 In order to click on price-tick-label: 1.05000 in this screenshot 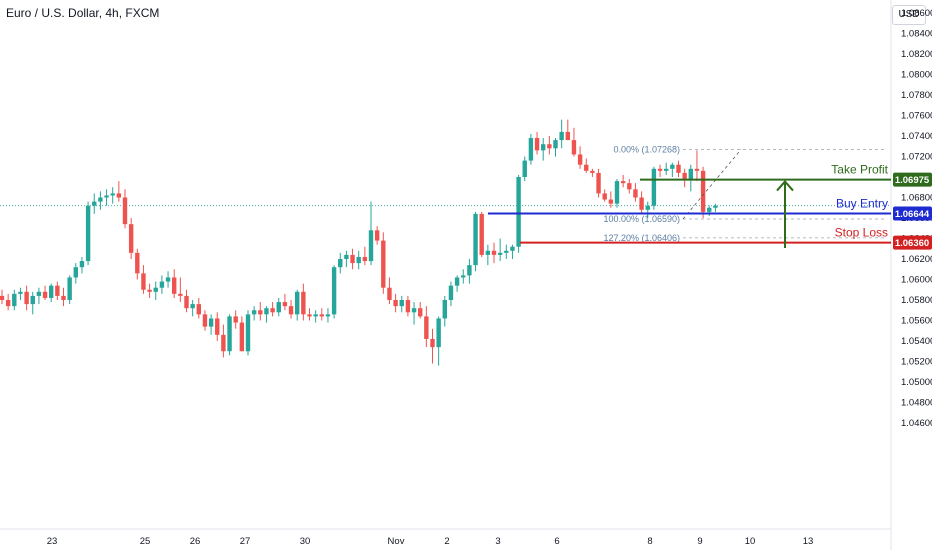, I will do `click(916, 382)`.